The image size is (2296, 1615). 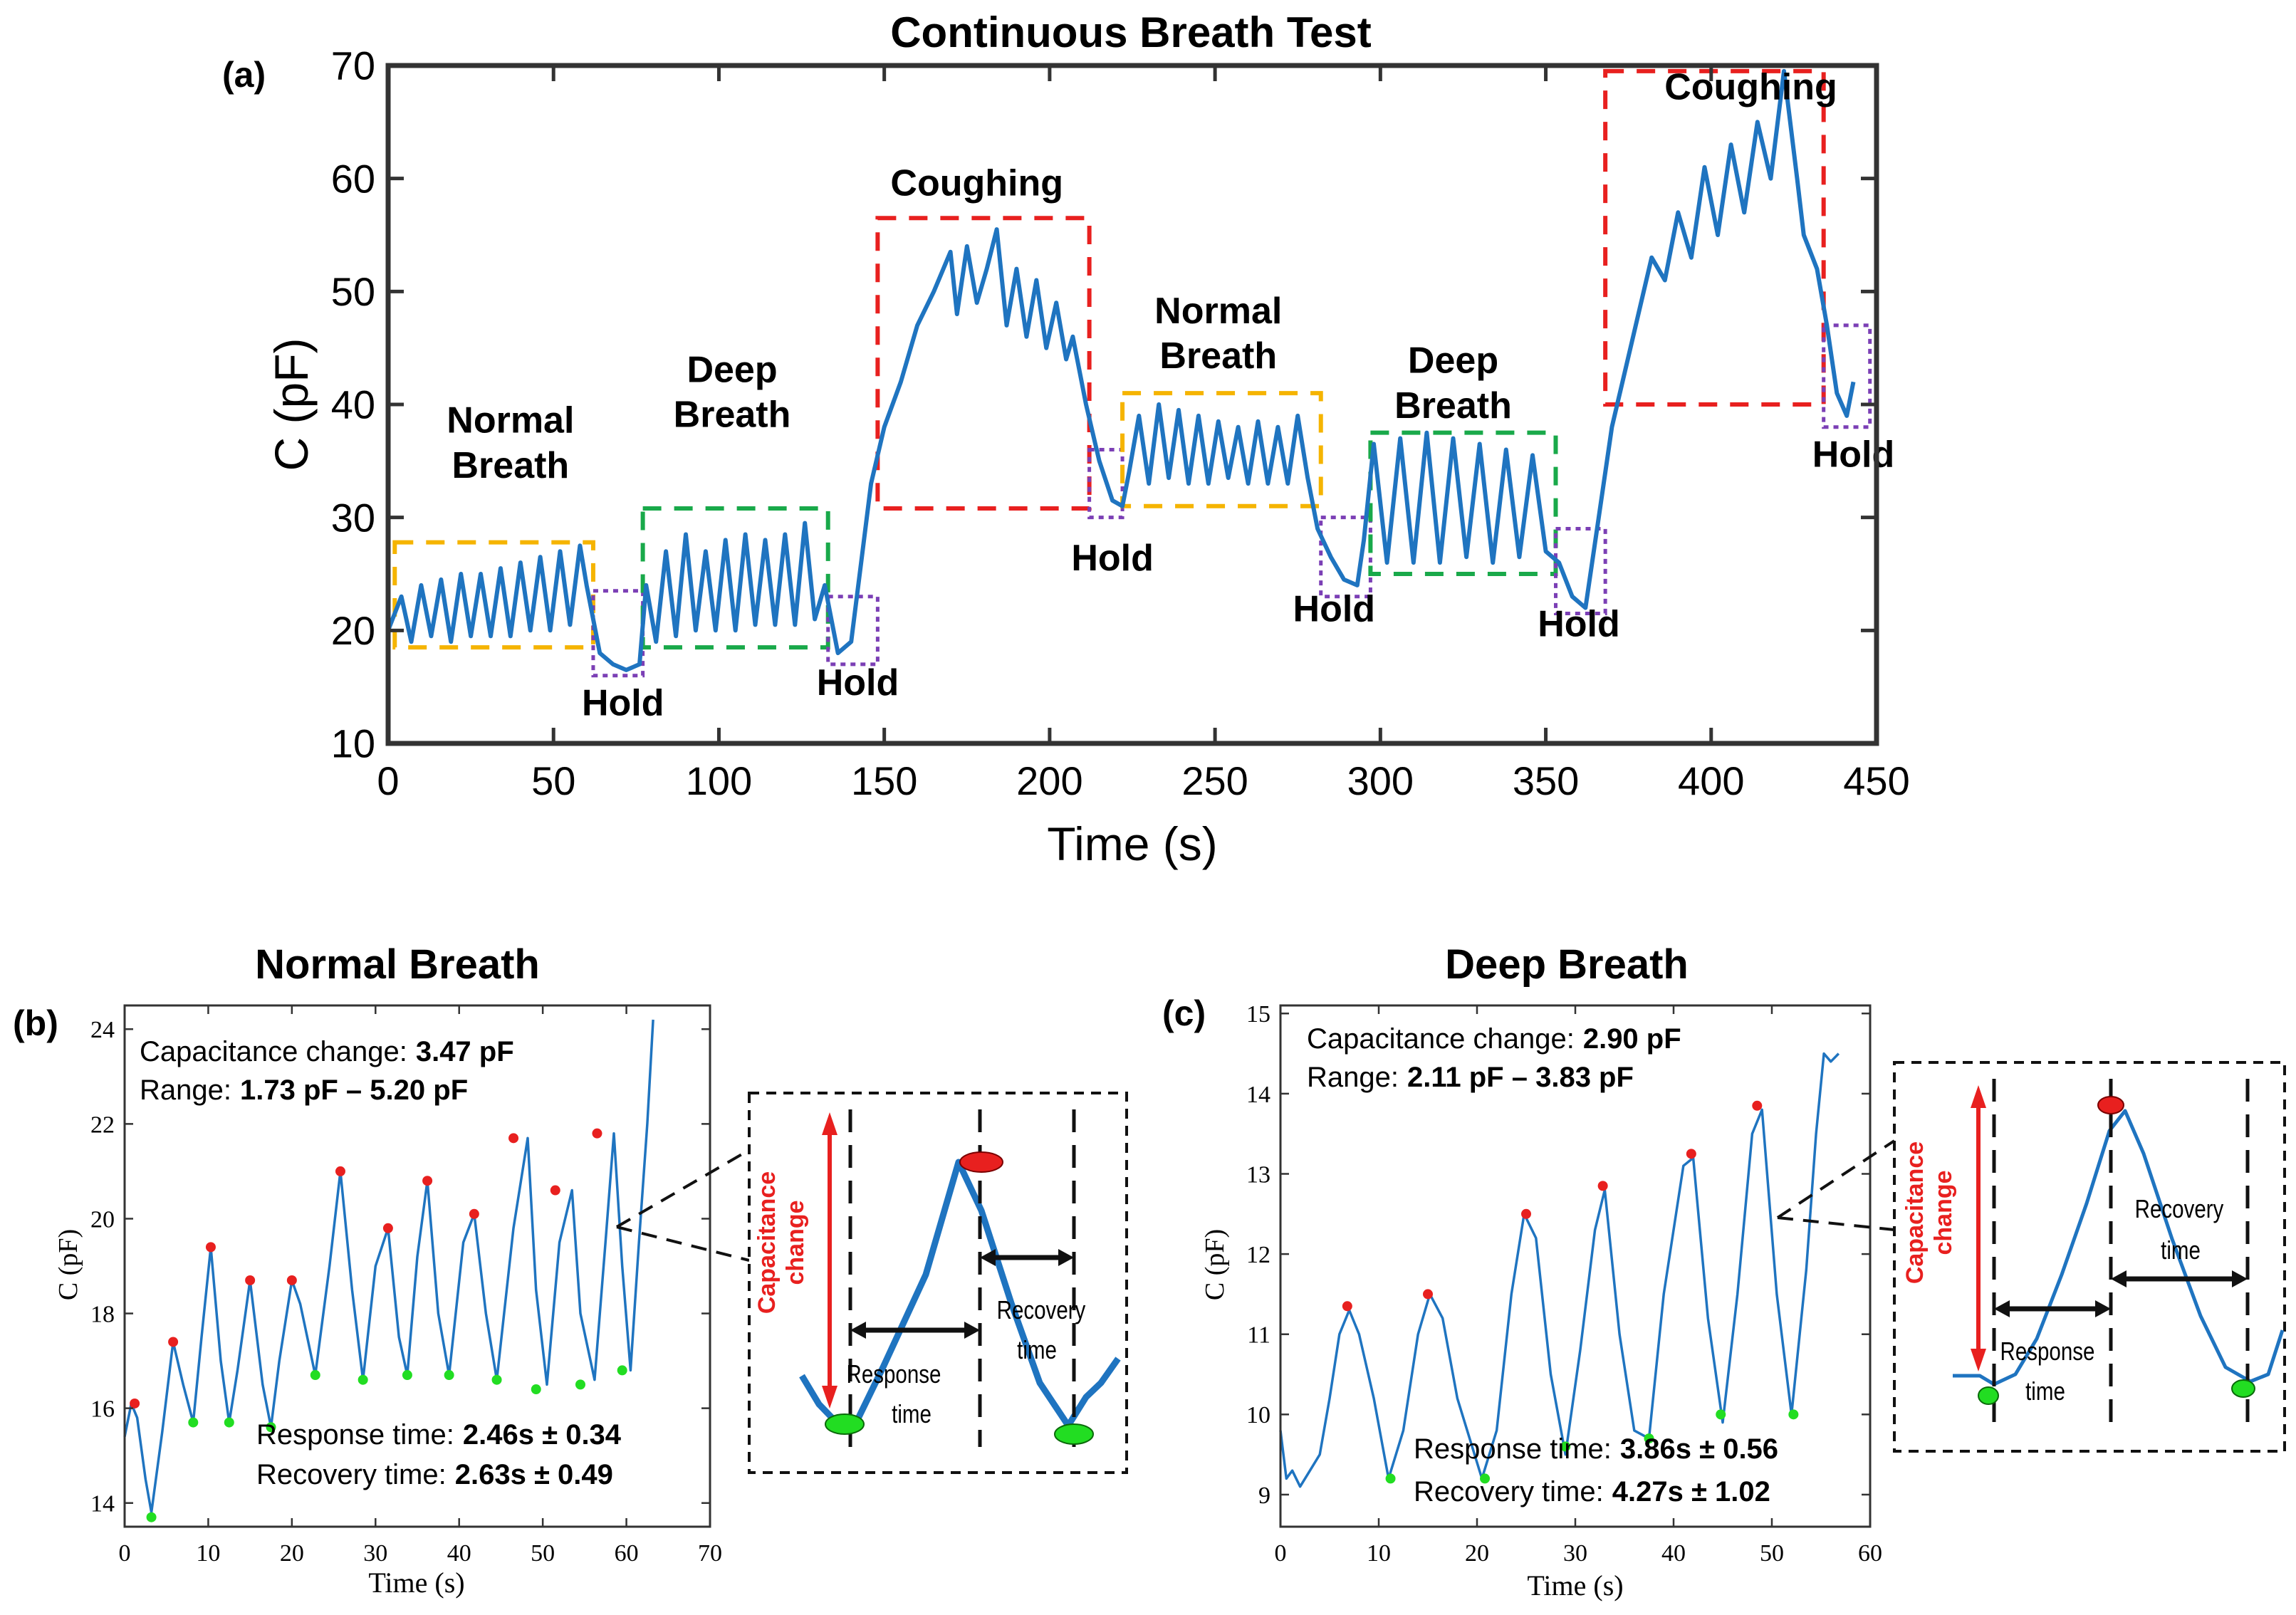 What do you see at coordinates (627, 1553) in the screenshot?
I see `panel-b-xtick-label: 60` at bounding box center [627, 1553].